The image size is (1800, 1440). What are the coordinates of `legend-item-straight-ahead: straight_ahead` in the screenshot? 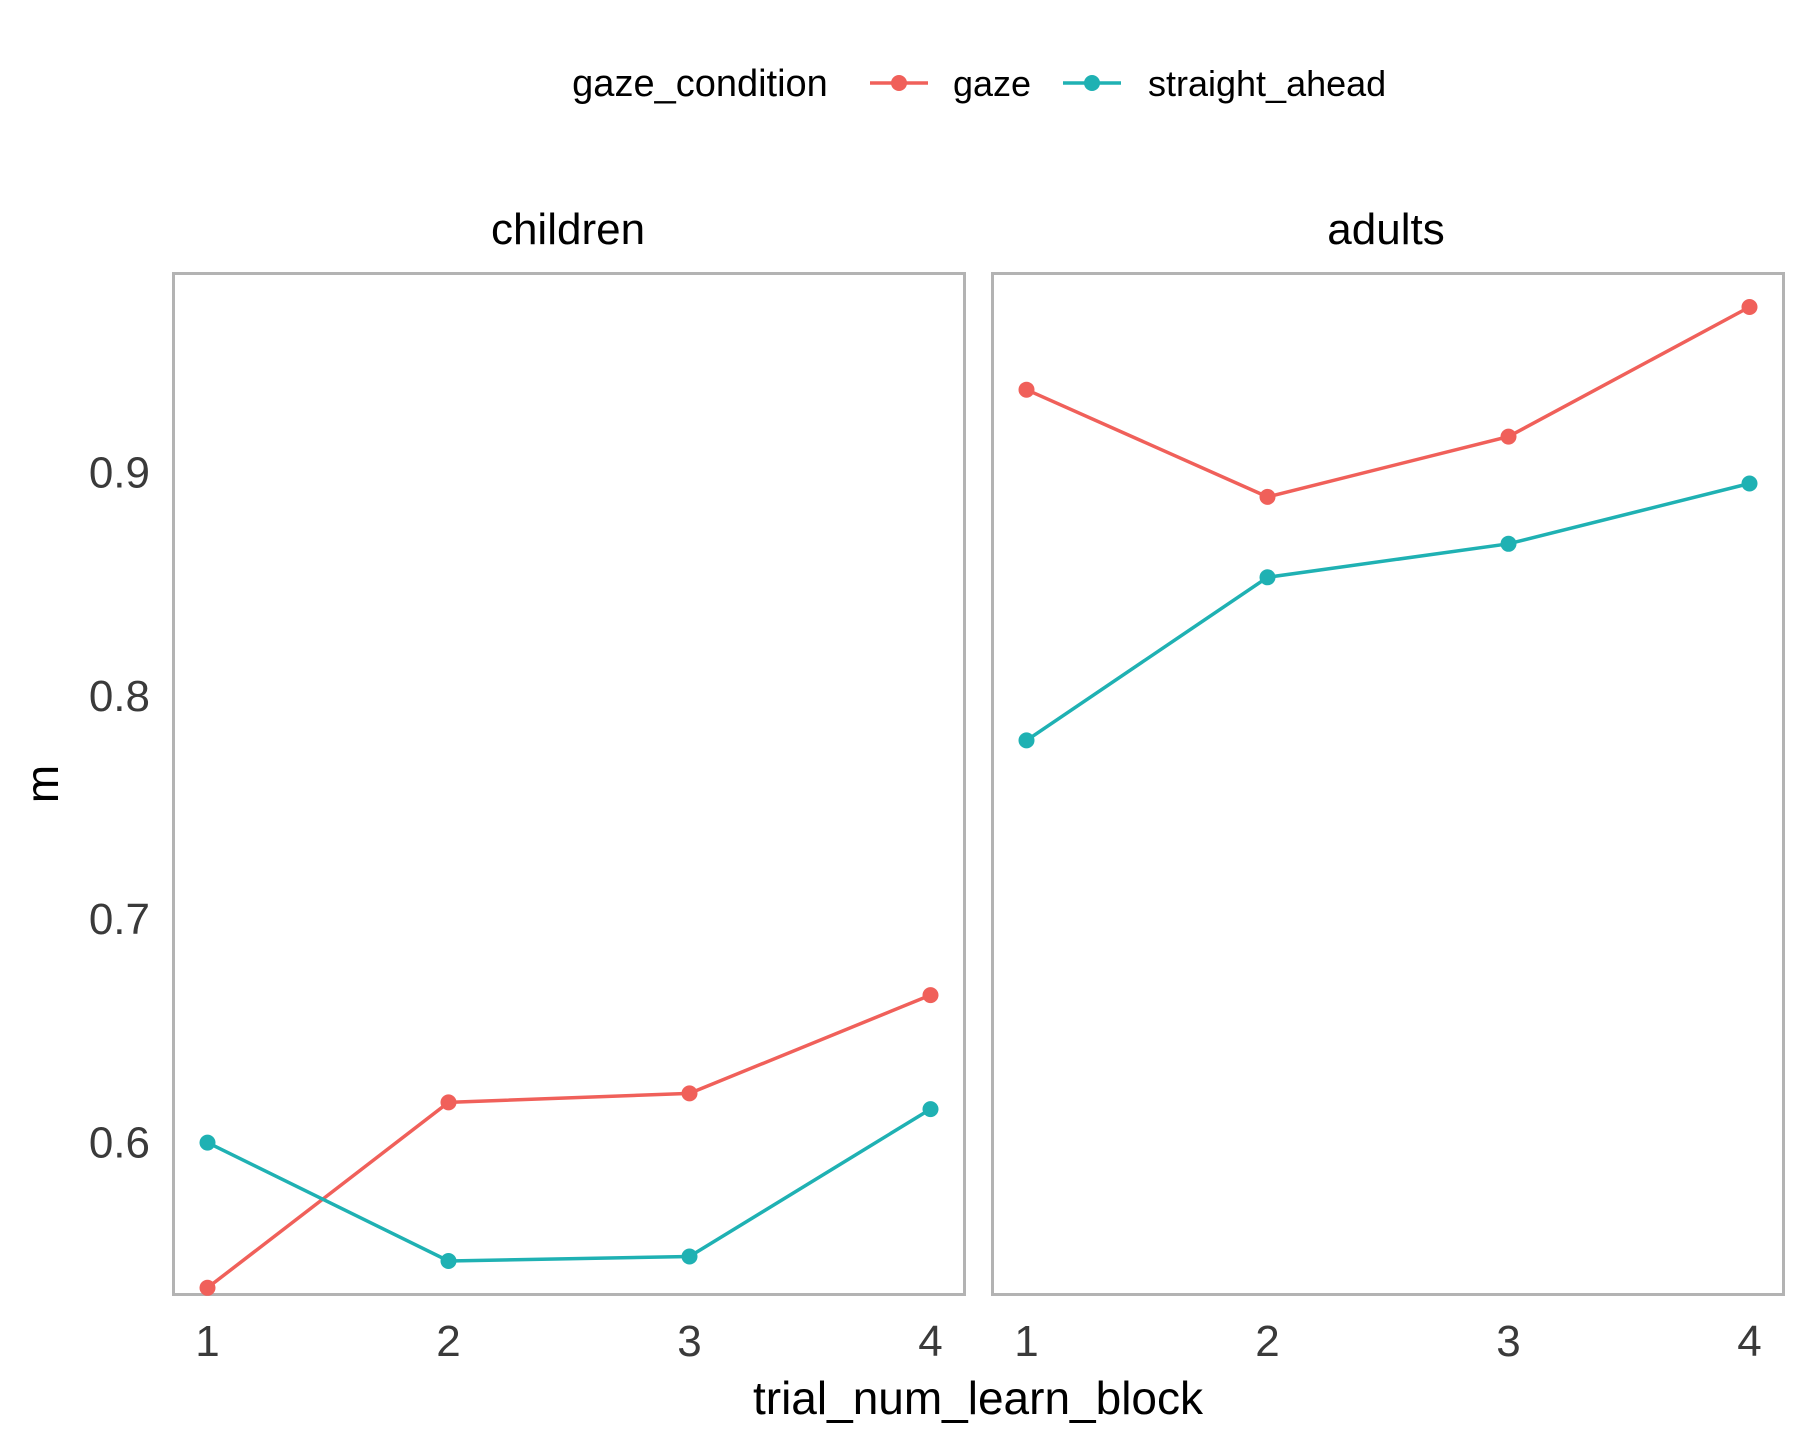 It's located at (1224, 83).